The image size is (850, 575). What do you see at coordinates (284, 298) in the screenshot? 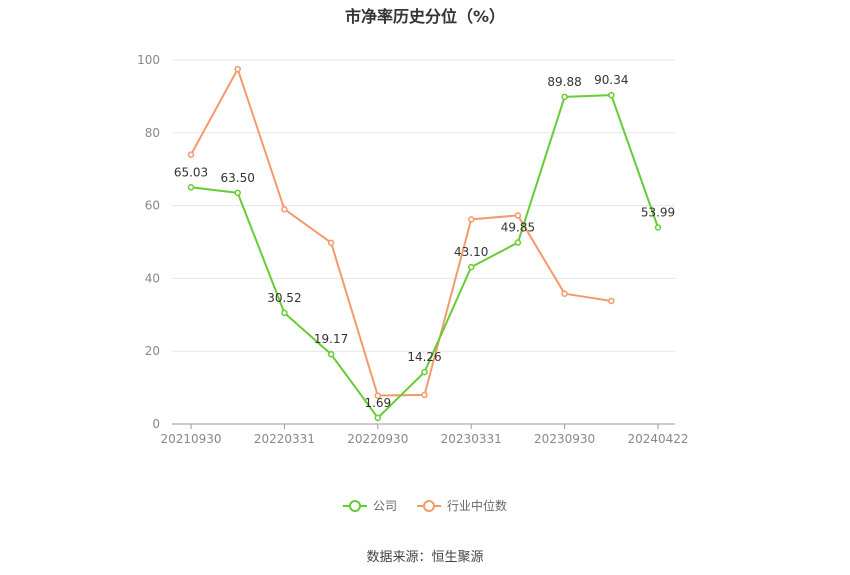
I see `company-data-label: 30.52` at bounding box center [284, 298].